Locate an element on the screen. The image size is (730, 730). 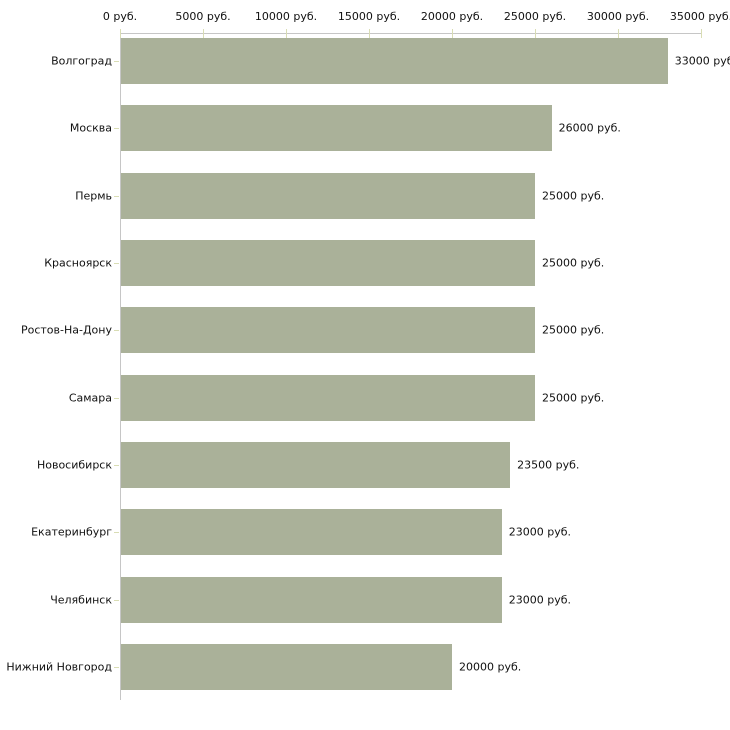
x-axis-tick-label: 20000 руб. is located at coordinates (452, 16).